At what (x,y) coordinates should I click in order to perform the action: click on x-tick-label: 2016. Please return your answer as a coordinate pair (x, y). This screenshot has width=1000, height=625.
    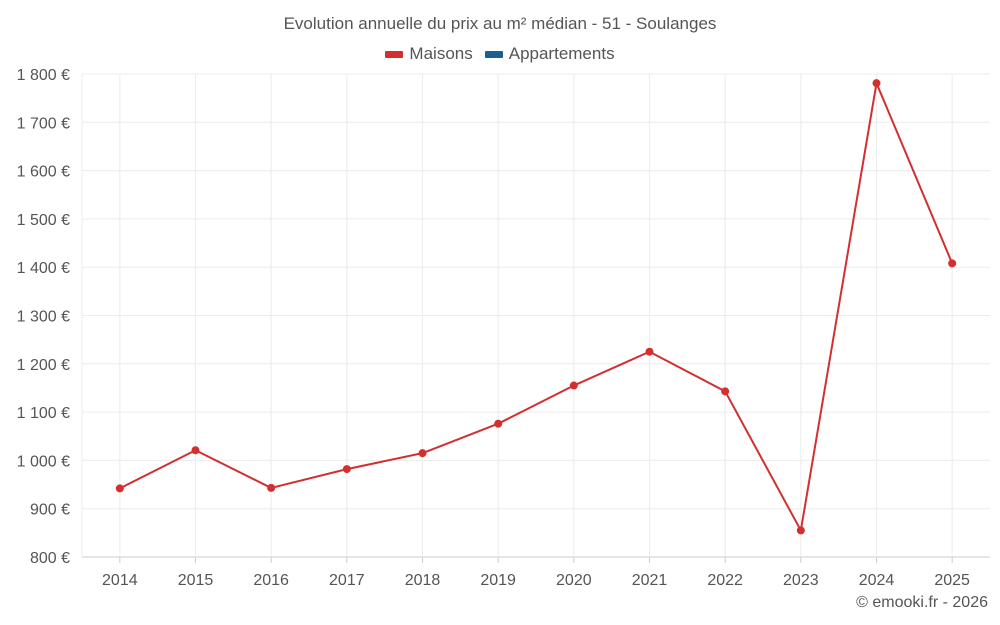
    Looking at the image, I should click on (271, 580).